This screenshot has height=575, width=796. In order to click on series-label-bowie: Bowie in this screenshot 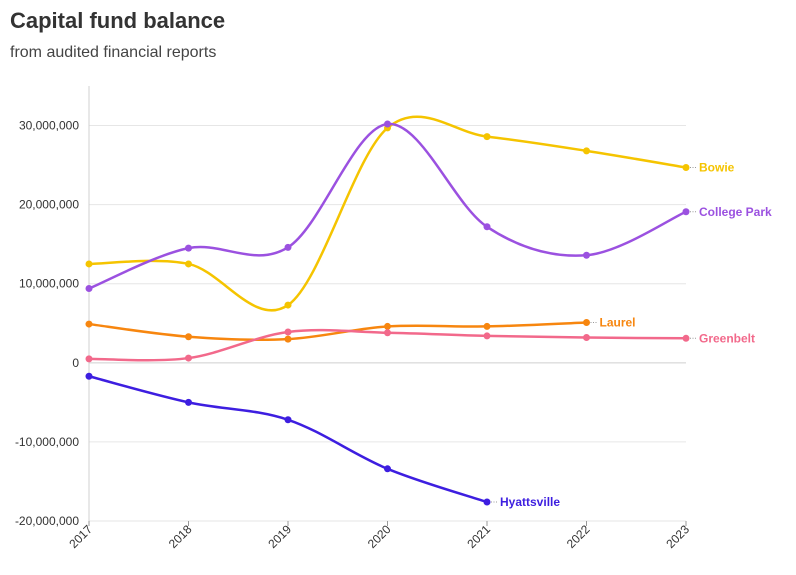, I will do `click(717, 167)`.